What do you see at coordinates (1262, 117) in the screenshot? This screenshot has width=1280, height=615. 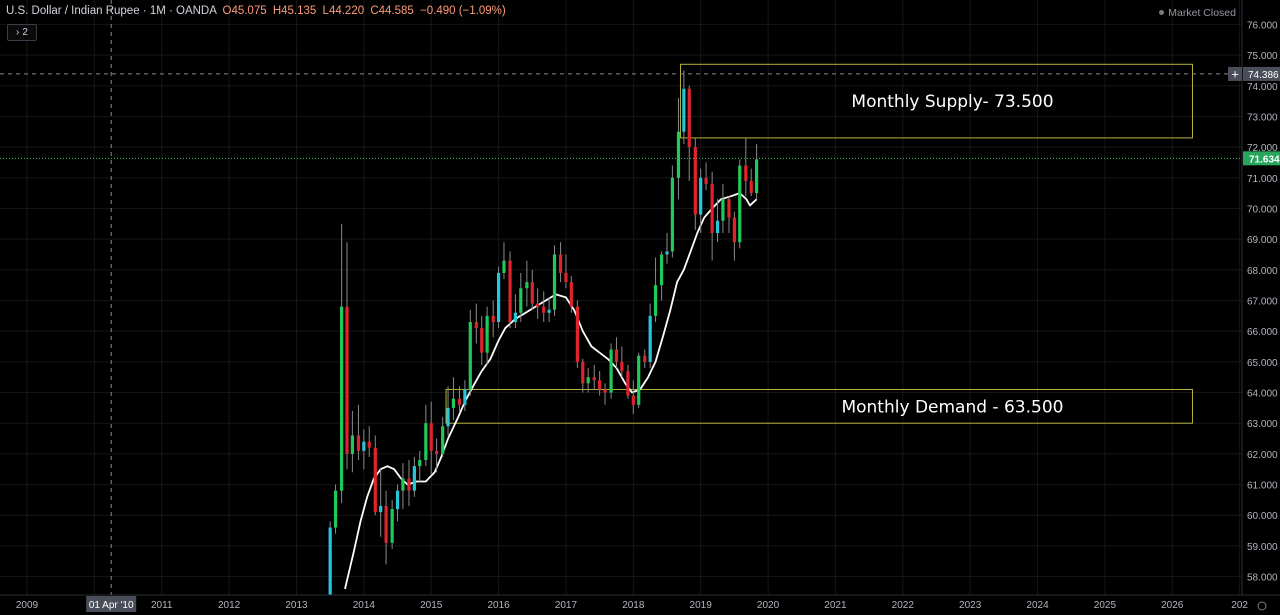 I see `price-tick-label: 73.000` at bounding box center [1262, 117].